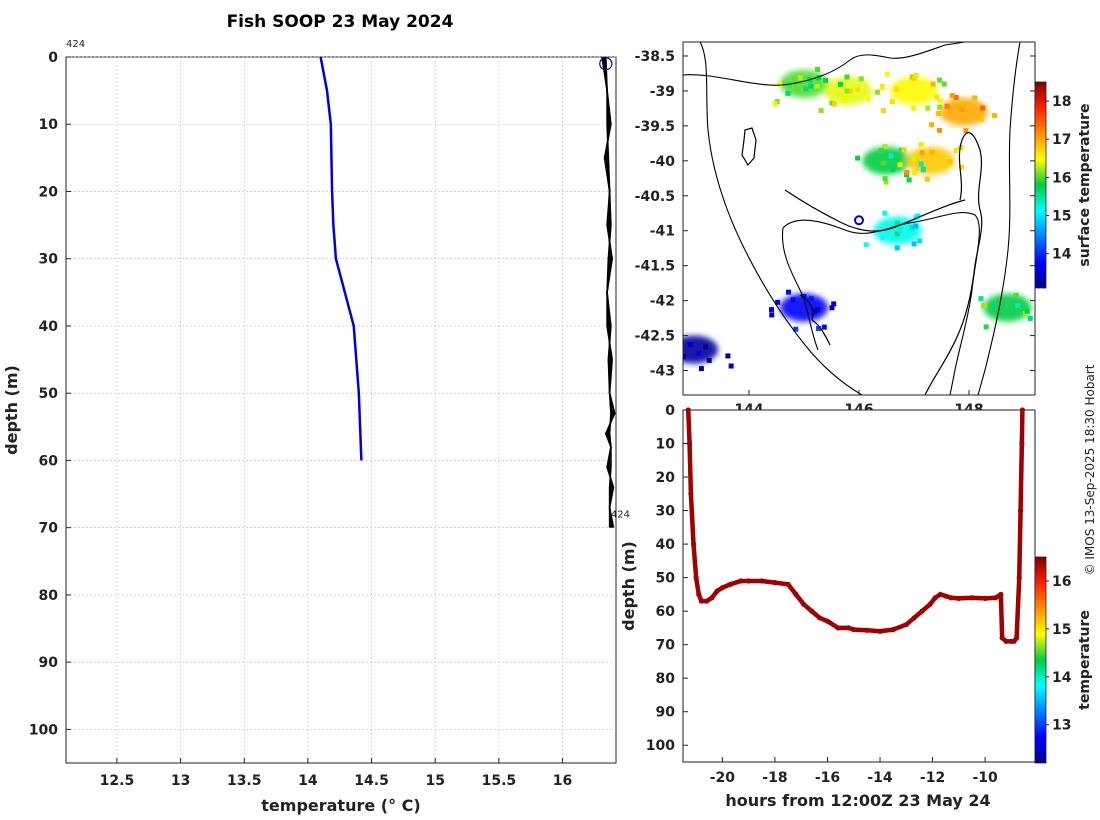 This screenshot has height=820, width=1100. What do you see at coordinates (655, 127) in the screenshot?
I see `map-ytick-label: -39.5` at bounding box center [655, 127].